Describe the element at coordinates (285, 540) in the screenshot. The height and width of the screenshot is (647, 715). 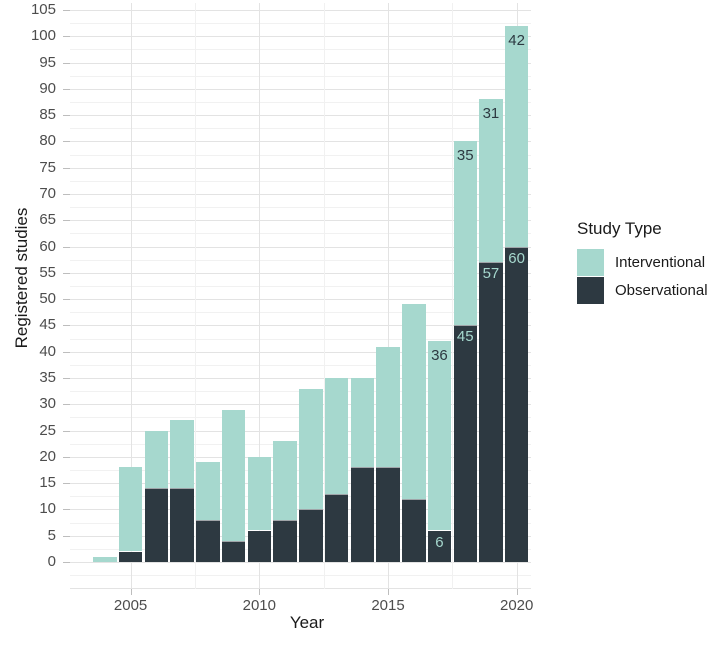
I see `bar-segment-2011-observational` at that location.